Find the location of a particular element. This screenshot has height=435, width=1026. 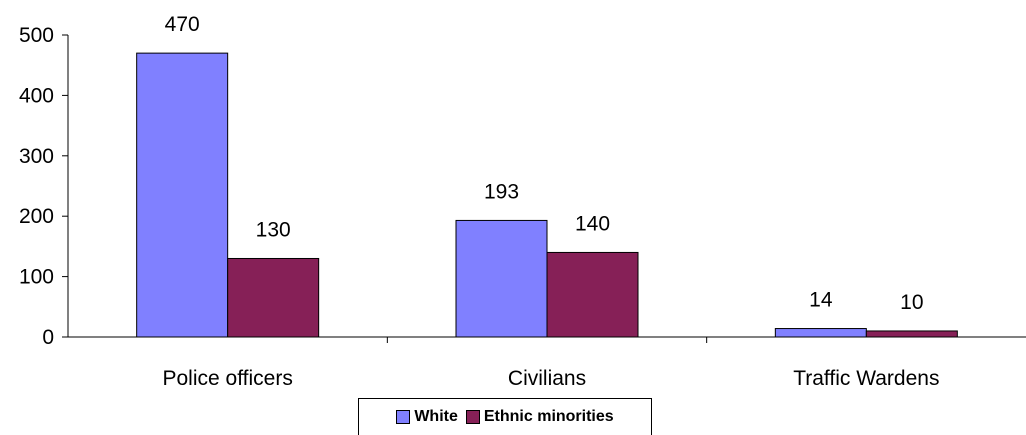

legend-item-white: White is located at coordinates (427, 417).